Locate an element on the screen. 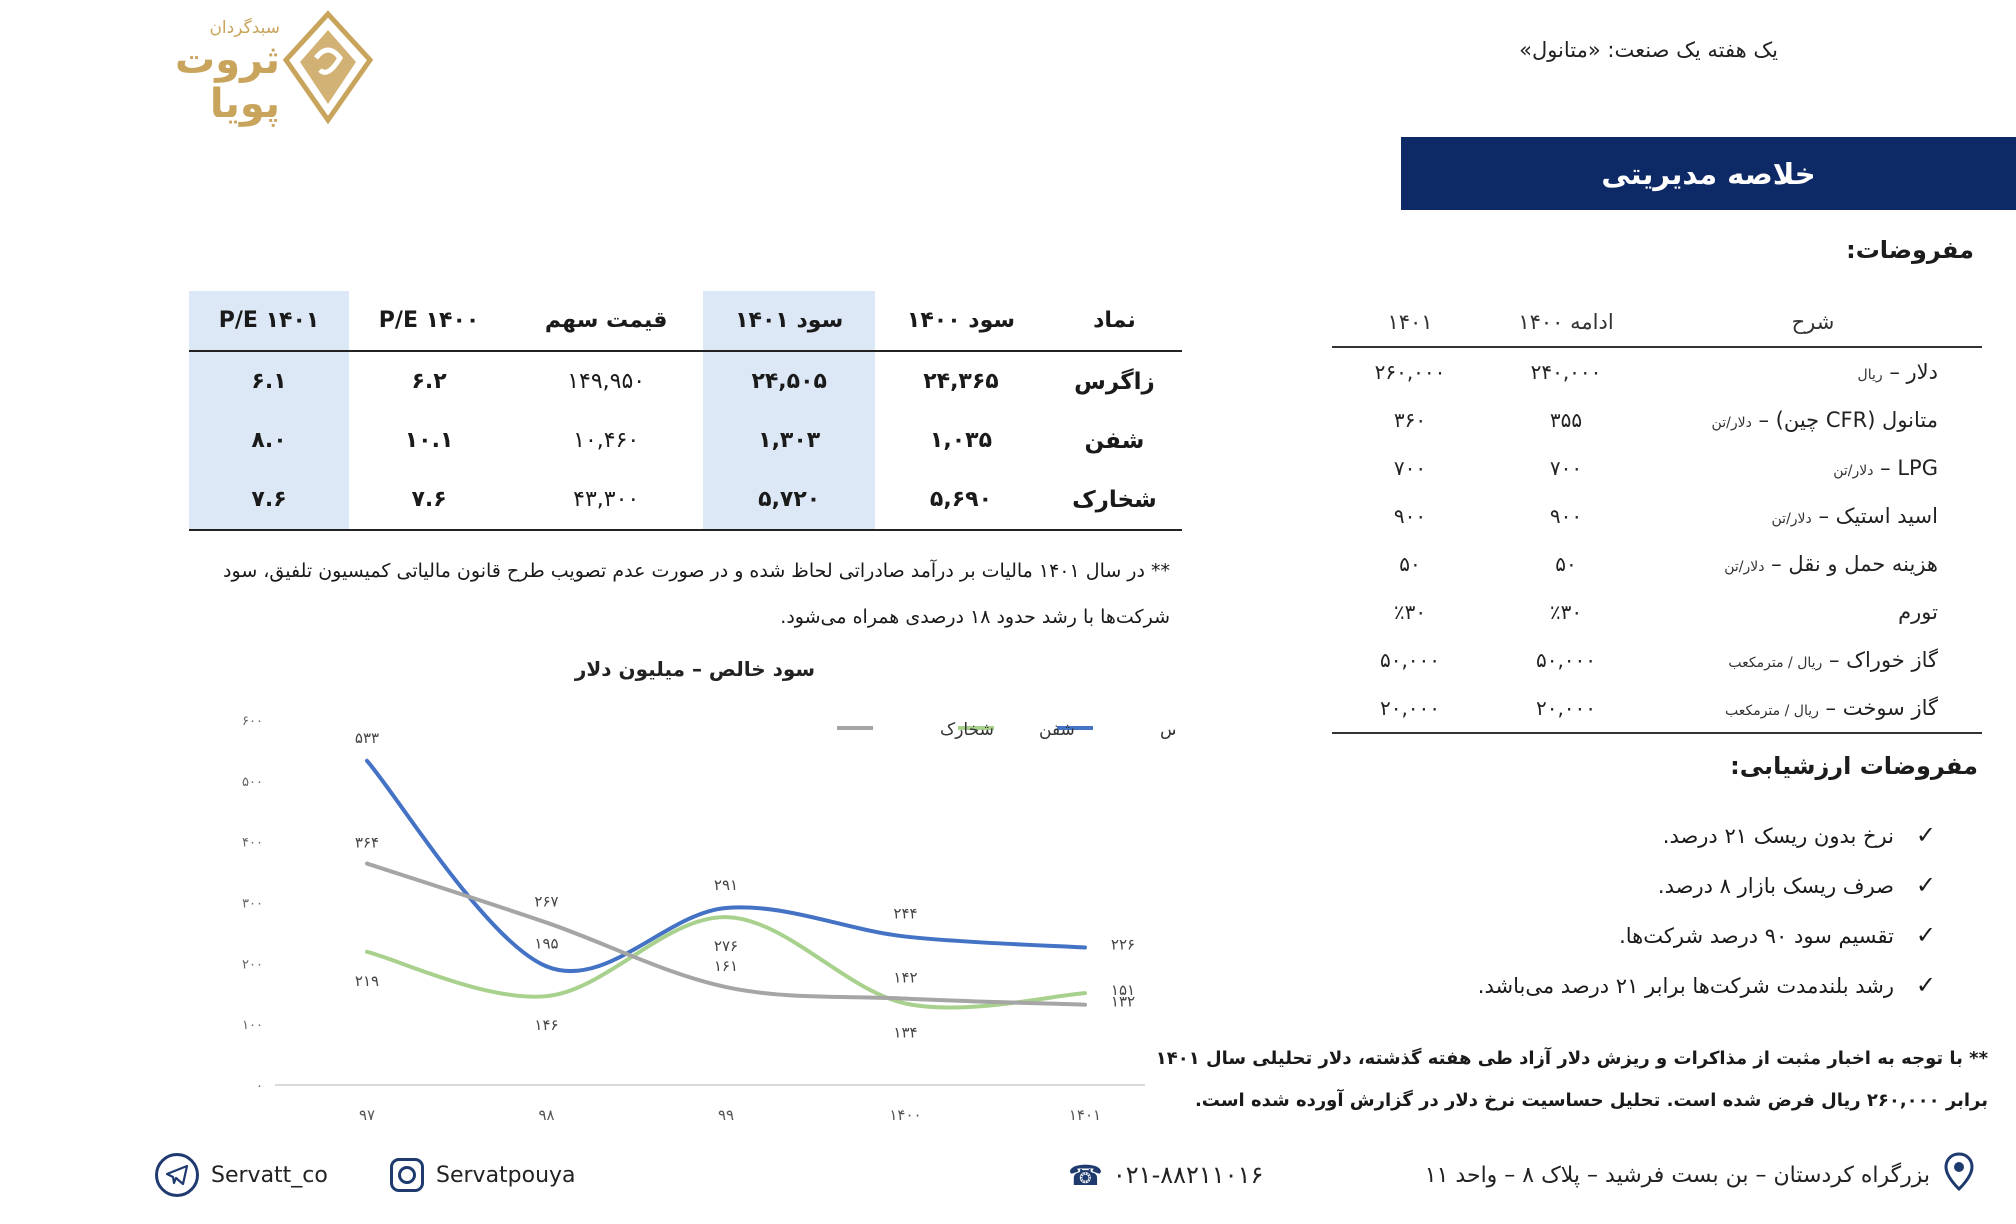  col-pe-1400: P/E ۱۴۰۰ is located at coordinates (429, 321).